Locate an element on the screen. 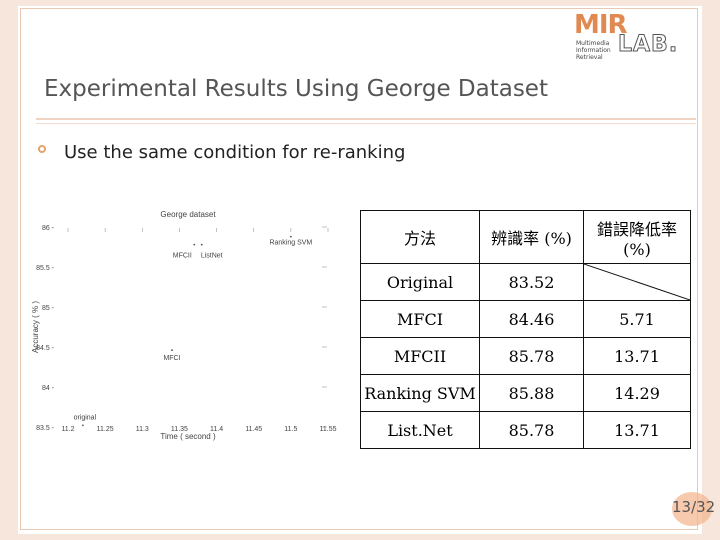 The width and height of the screenshot is (720, 540). y-tick-label: 85.5 - is located at coordinates (45, 268).